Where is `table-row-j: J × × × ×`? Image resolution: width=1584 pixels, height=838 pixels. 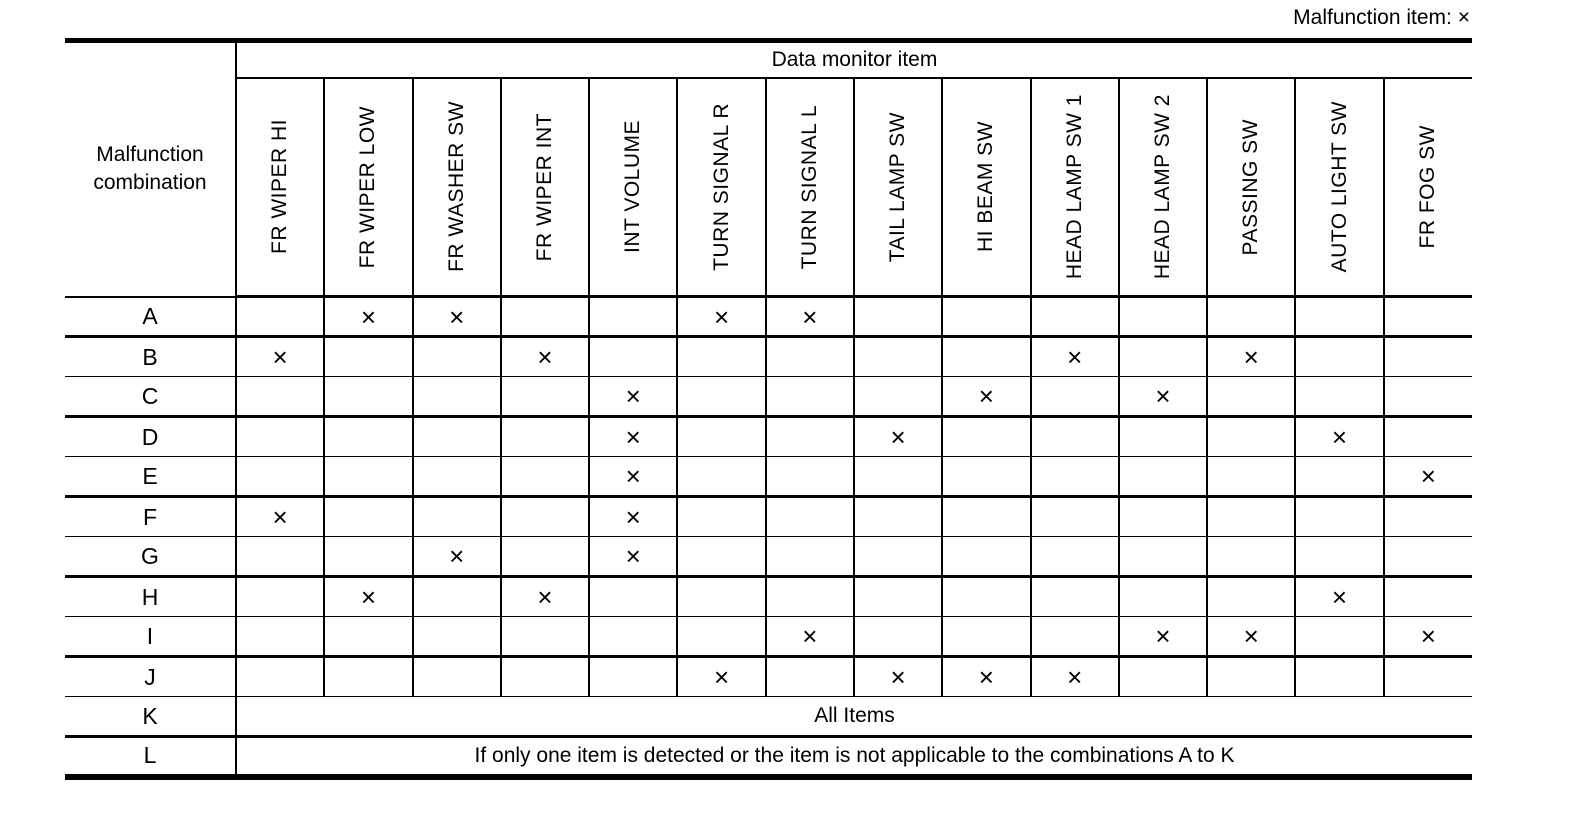
table-row-j: J × × × × is located at coordinates (768, 676).